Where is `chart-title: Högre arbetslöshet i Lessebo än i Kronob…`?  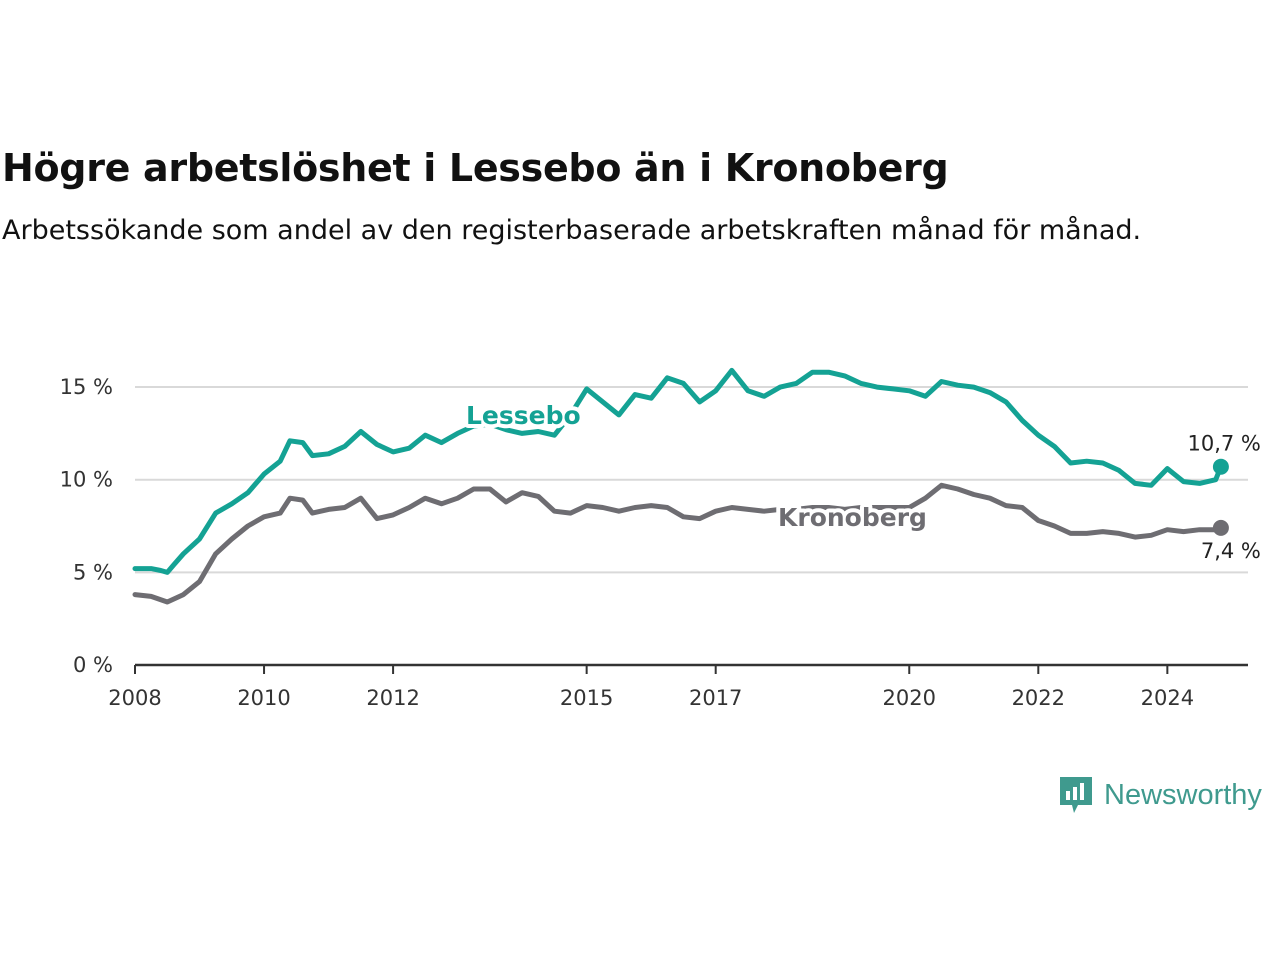
chart-title: Högre arbetslöshet i Lessebo än i Kronob… is located at coordinates (475, 168).